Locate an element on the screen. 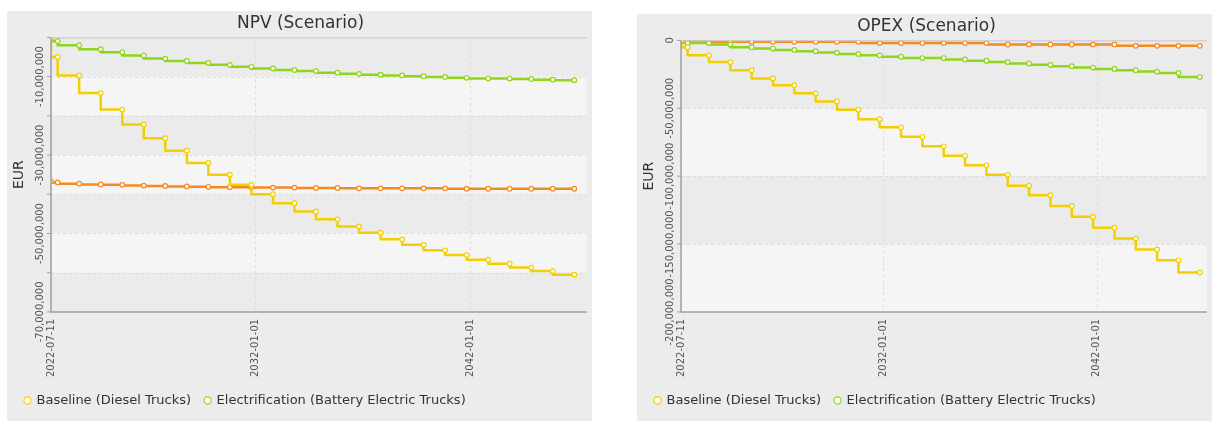 The width and height of the screenshot is (1212, 421). y-tick-label: -150,000,000 is located at coordinates (669, 244).